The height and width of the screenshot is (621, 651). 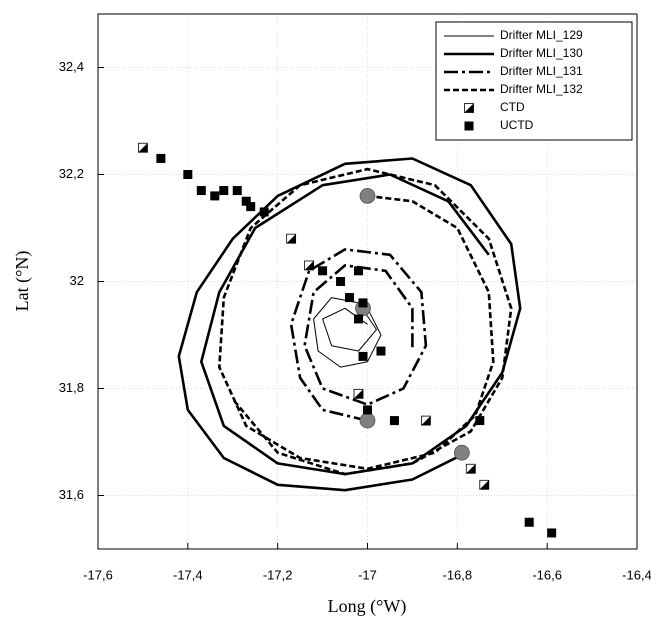 What do you see at coordinates (98, 574) in the screenshot?
I see `x-tick-label: -17,6` at bounding box center [98, 574].